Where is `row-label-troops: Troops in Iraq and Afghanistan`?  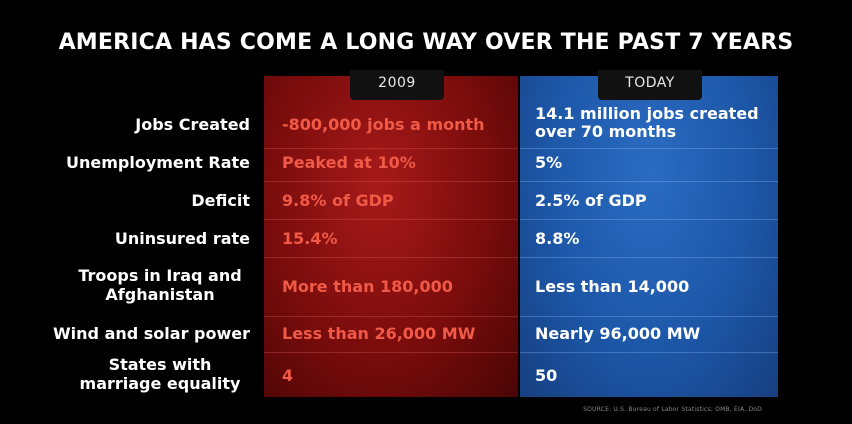
row-label-troops: Troops in Iraq and Afghanistan is located at coordinates (160, 285).